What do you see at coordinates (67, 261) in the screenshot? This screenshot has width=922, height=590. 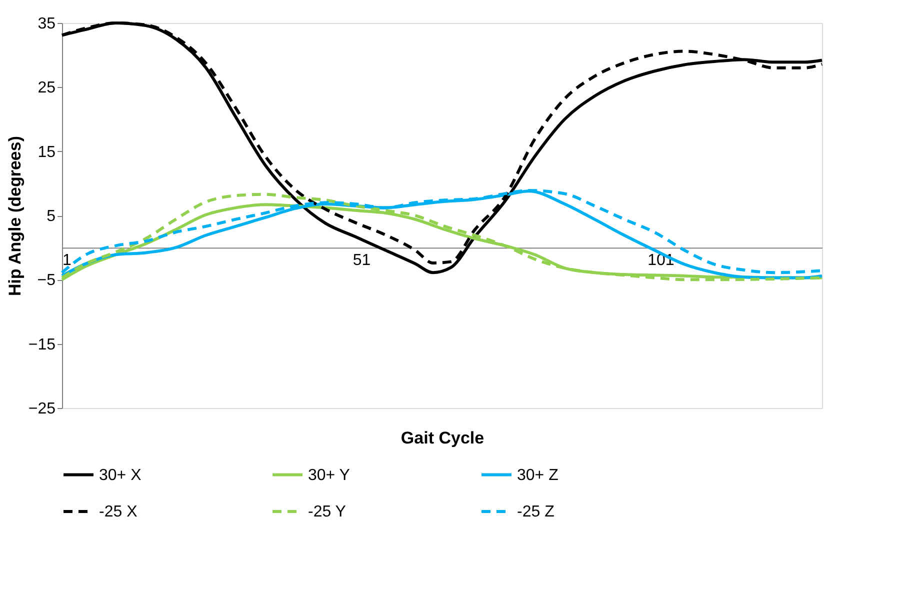 I see `x-tick-label: 1` at bounding box center [67, 261].